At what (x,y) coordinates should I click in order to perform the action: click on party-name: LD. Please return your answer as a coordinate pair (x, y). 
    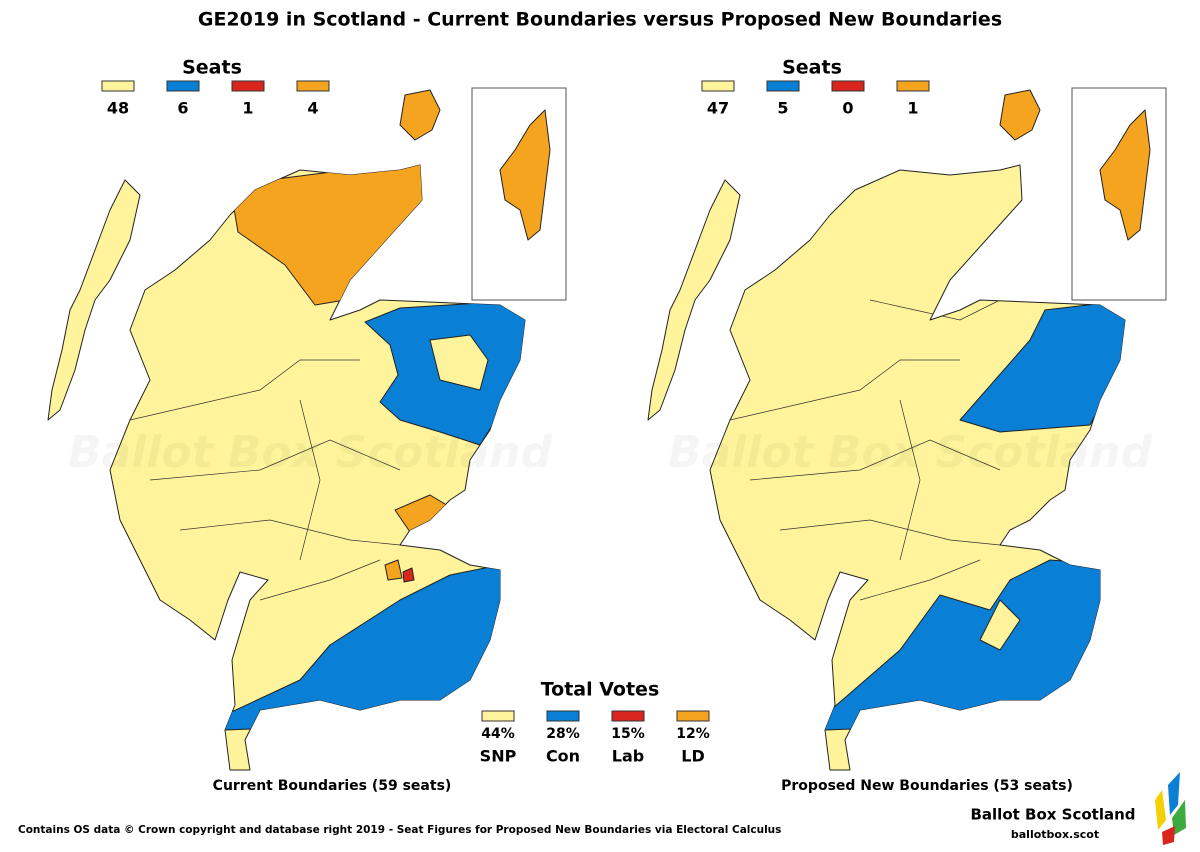
    Looking at the image, I should click on (692, 756).